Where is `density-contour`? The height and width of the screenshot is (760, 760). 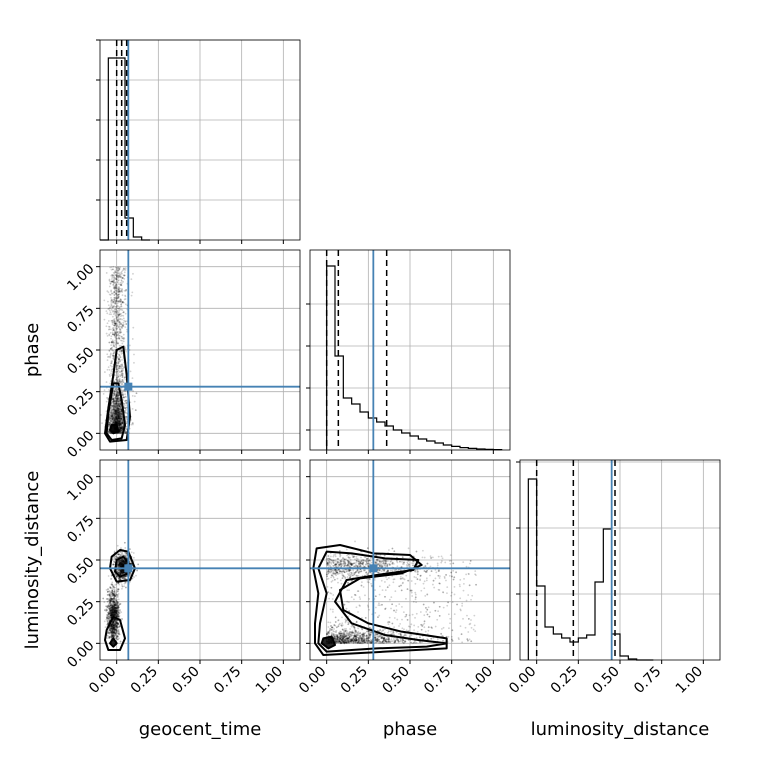
density-contour is located at coordinates (114, 429).